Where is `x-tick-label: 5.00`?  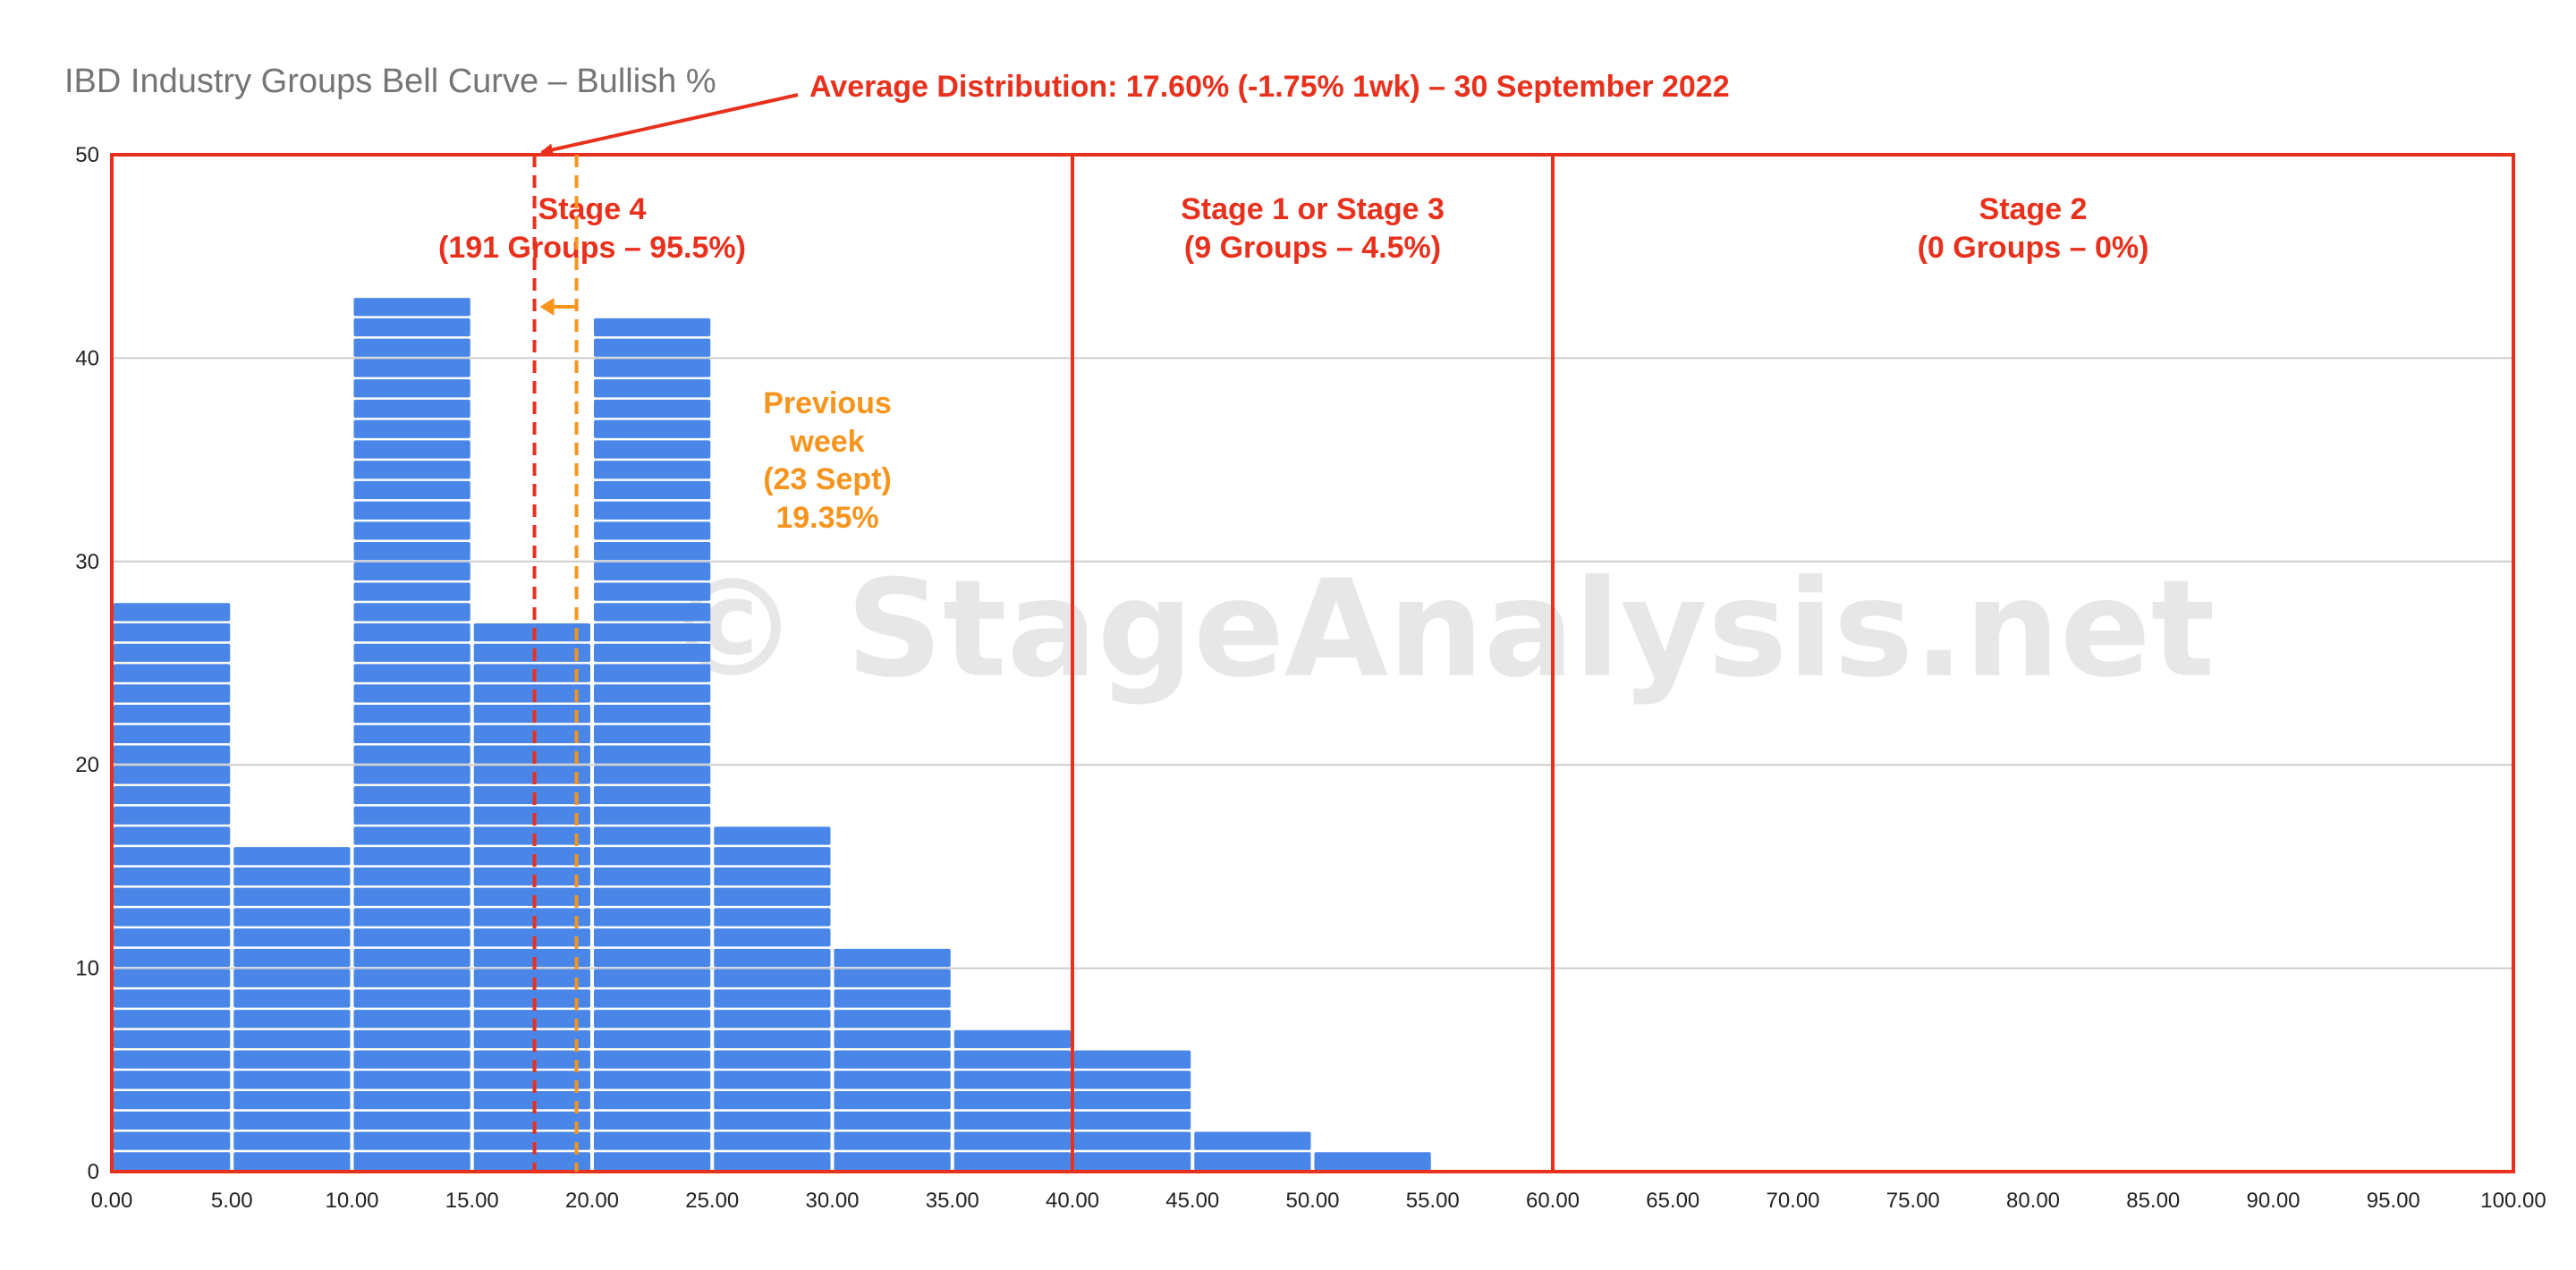
x-tick-label: 5.00 is located at coordinates (232, 1201).